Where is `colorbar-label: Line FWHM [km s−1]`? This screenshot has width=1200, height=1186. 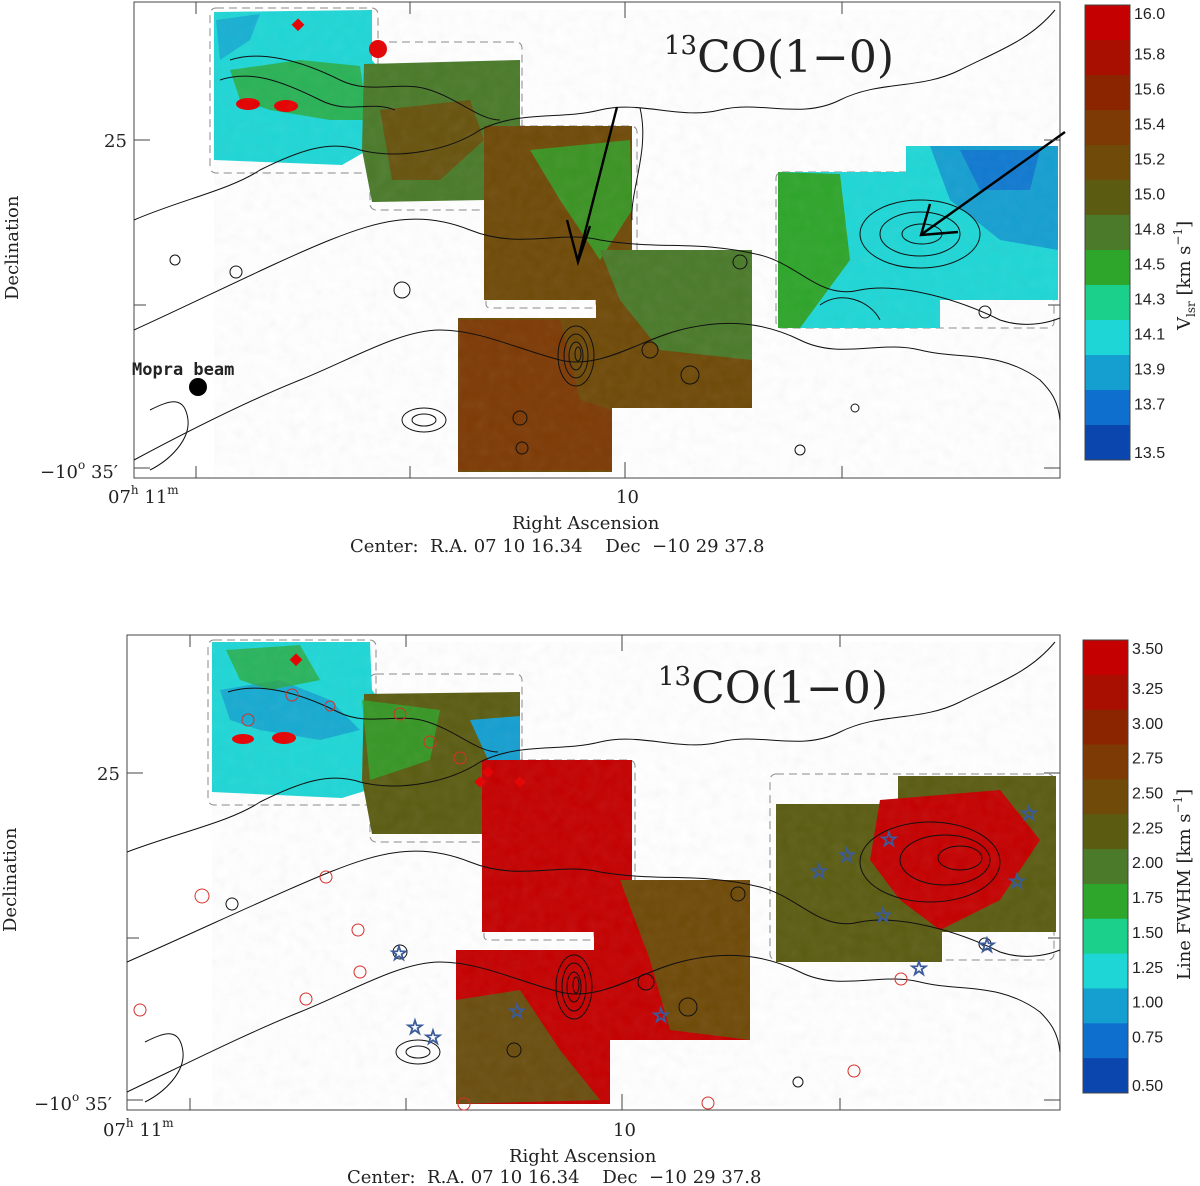
colorbar-label: Line FWHM [km s−1] is located at coordinates (1183, 884).